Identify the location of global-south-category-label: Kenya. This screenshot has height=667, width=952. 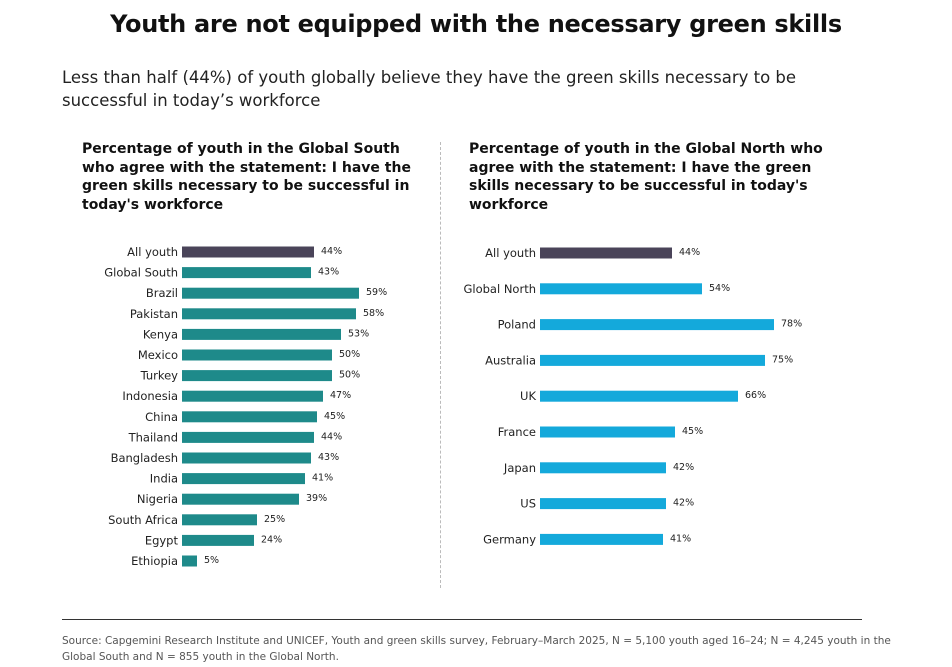
(160, 334).